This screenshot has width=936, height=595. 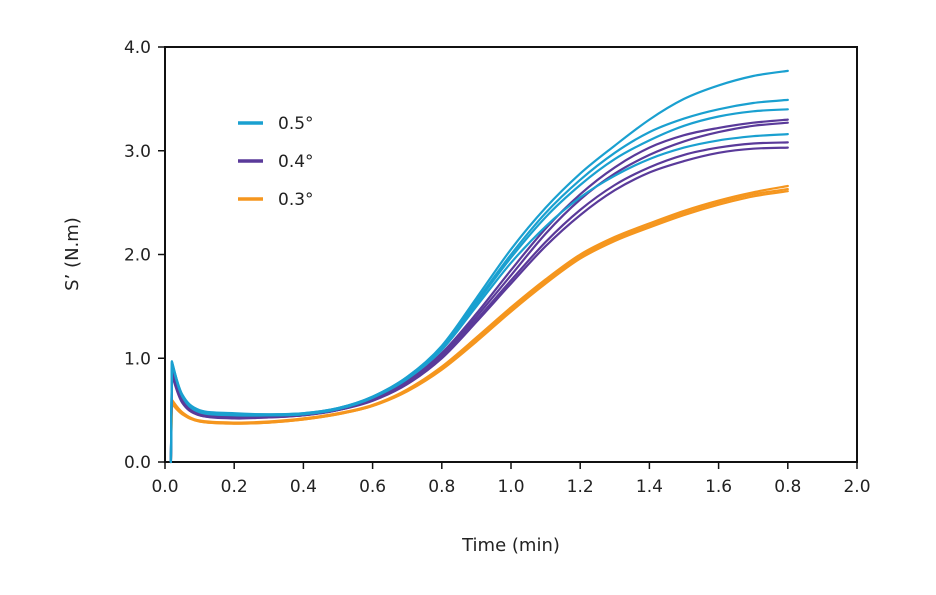 I want to click on x-tick-label: 1.6, so click(x=718, y=487).